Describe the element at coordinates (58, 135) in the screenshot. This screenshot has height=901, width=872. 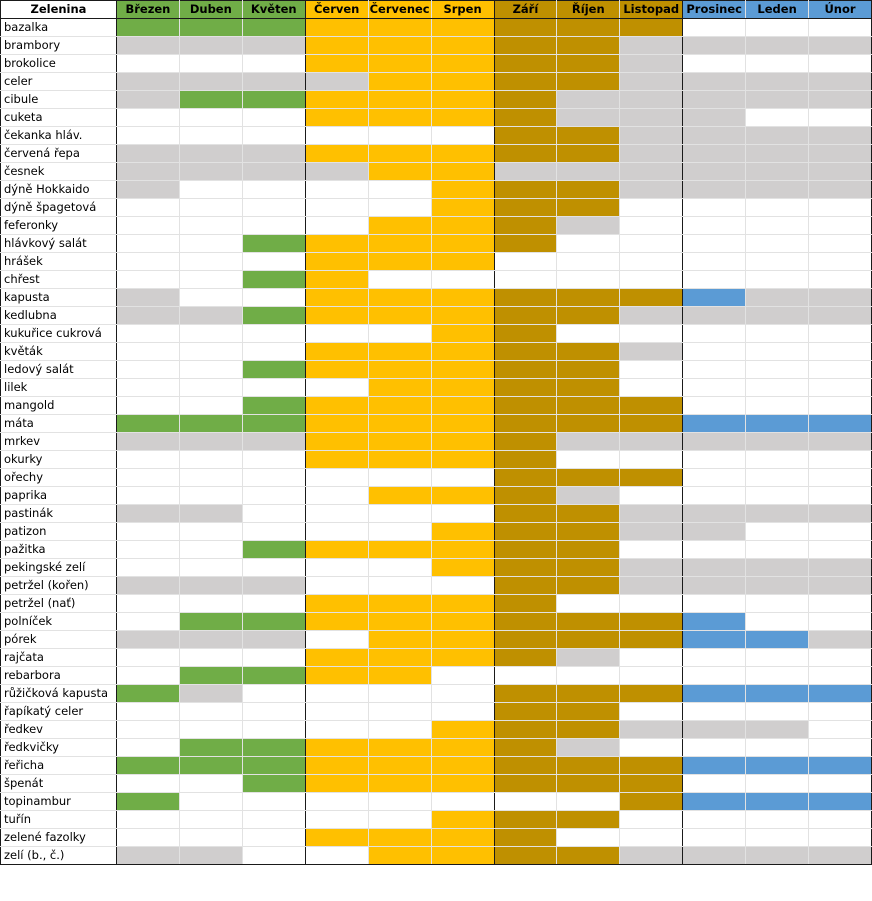
I see `vegetable-name-cell: čekanka hláv.` at that location.